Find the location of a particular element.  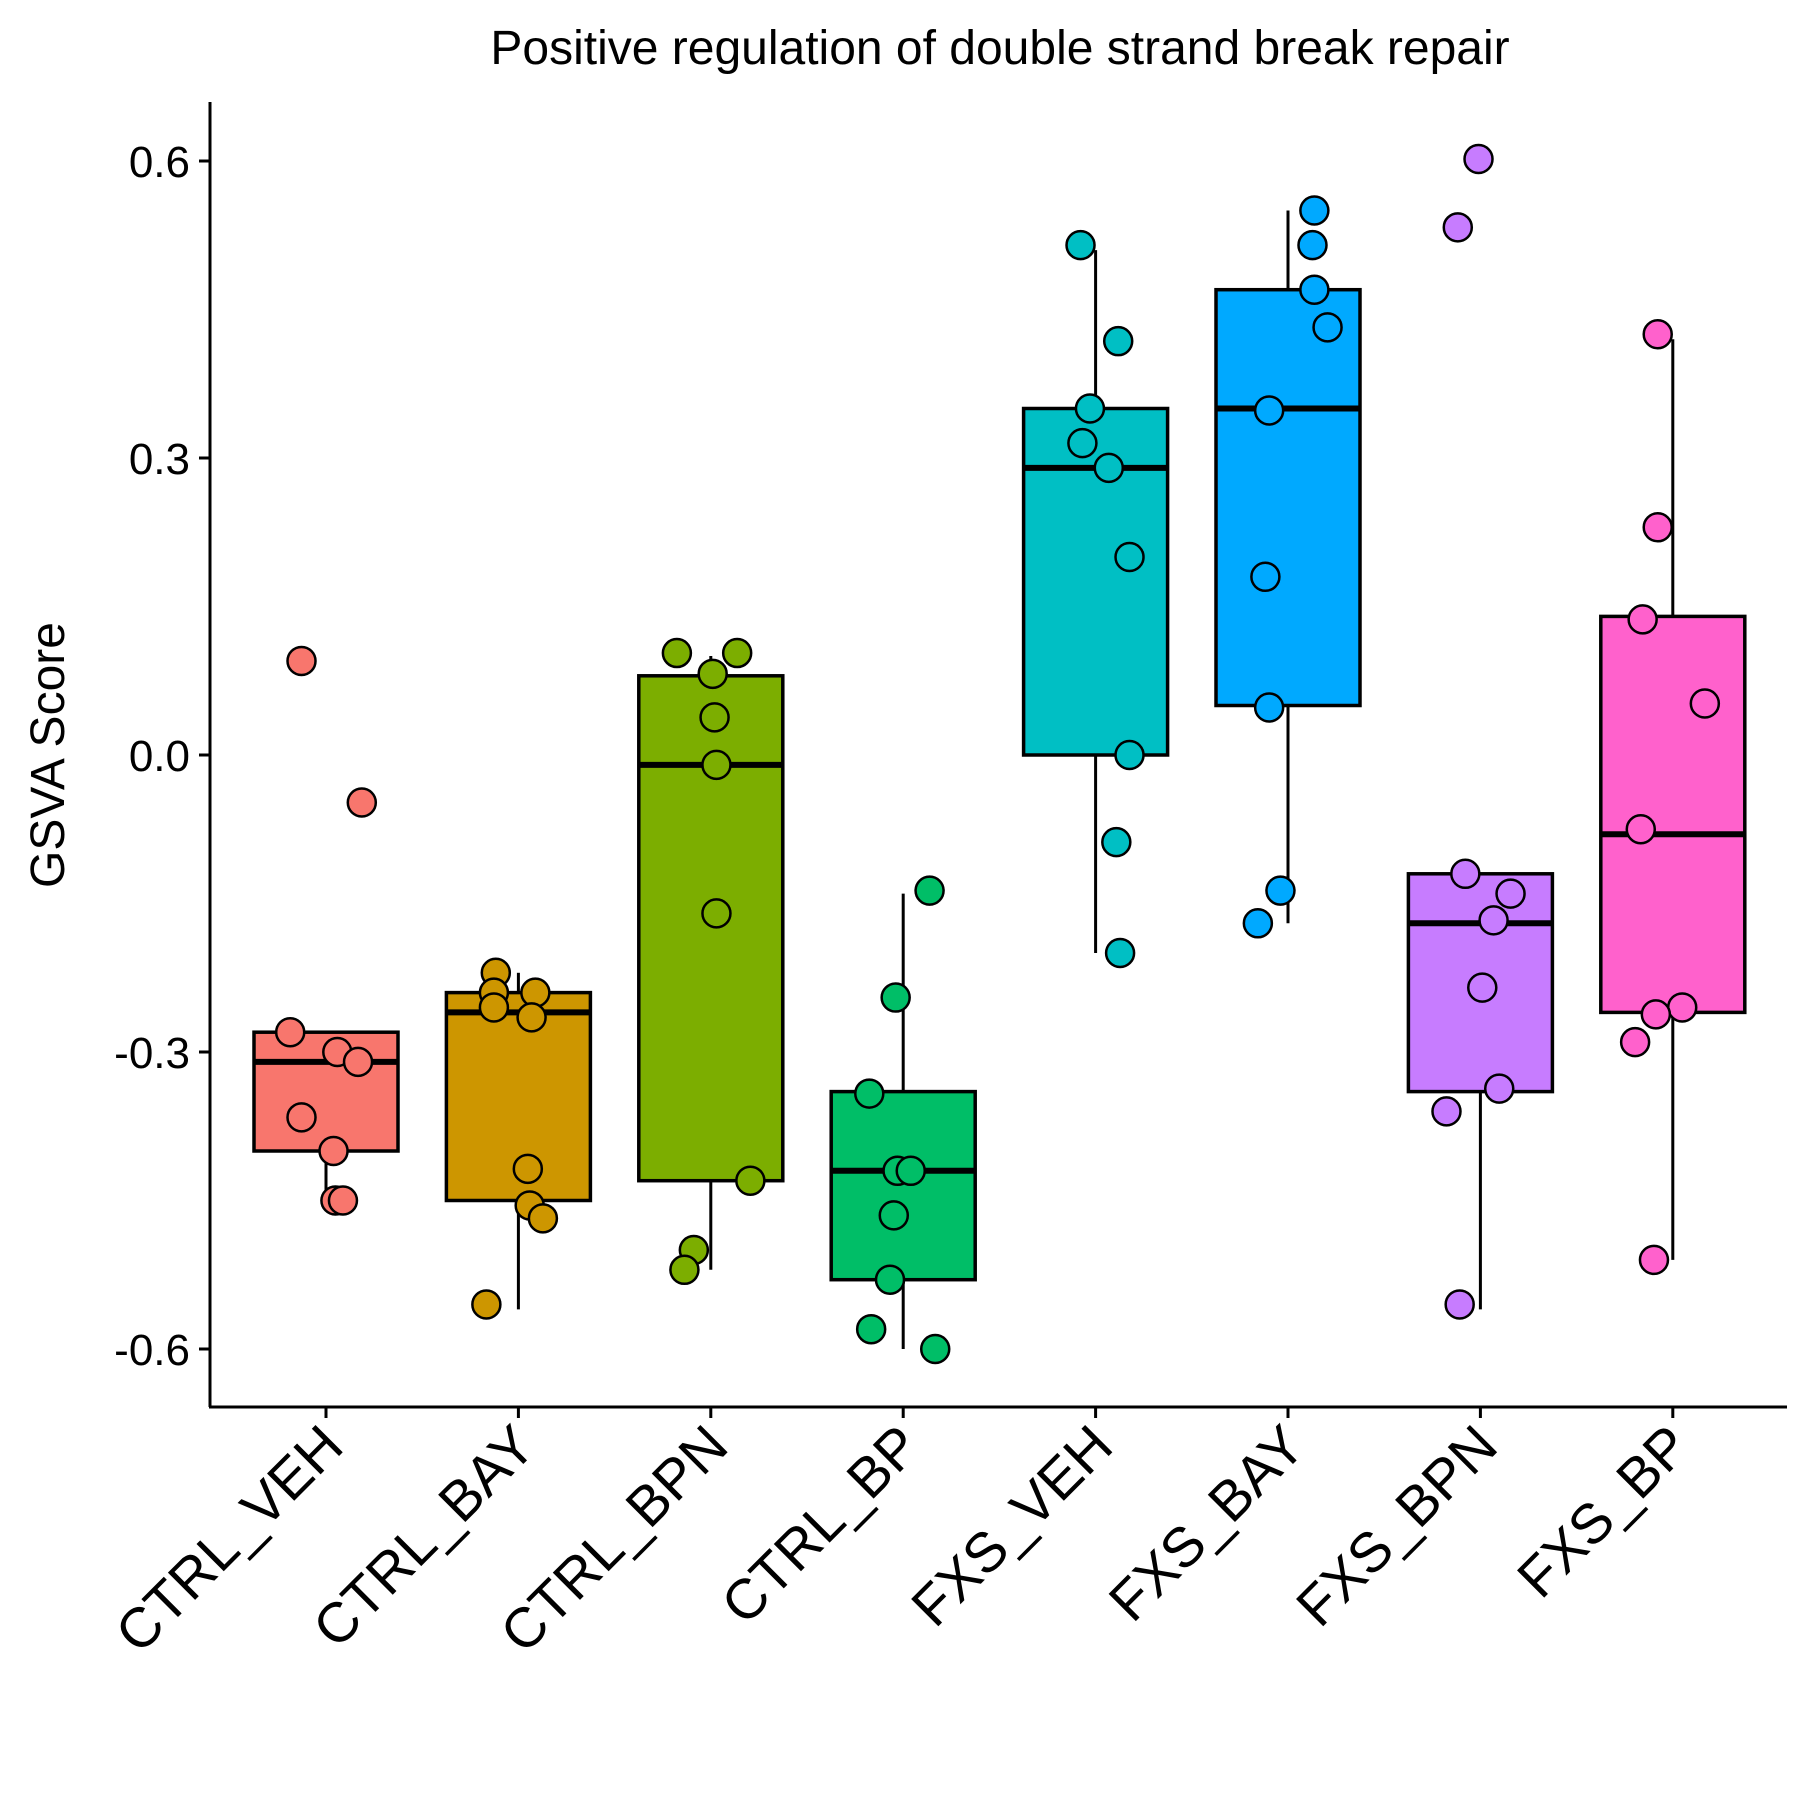

y-axis-ticks: 0.6 0.3 0.0 -0.3 -0.6 is located at coordinates (162, 756).